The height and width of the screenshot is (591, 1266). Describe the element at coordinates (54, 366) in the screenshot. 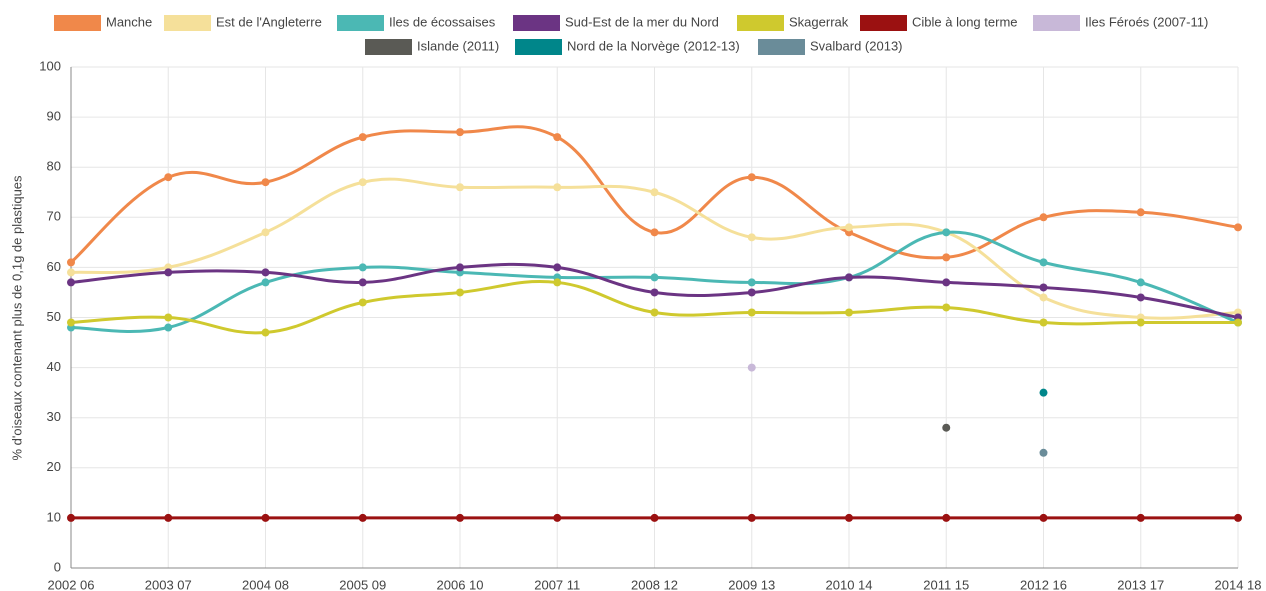

I see `y-tick-label: 40` at that location.